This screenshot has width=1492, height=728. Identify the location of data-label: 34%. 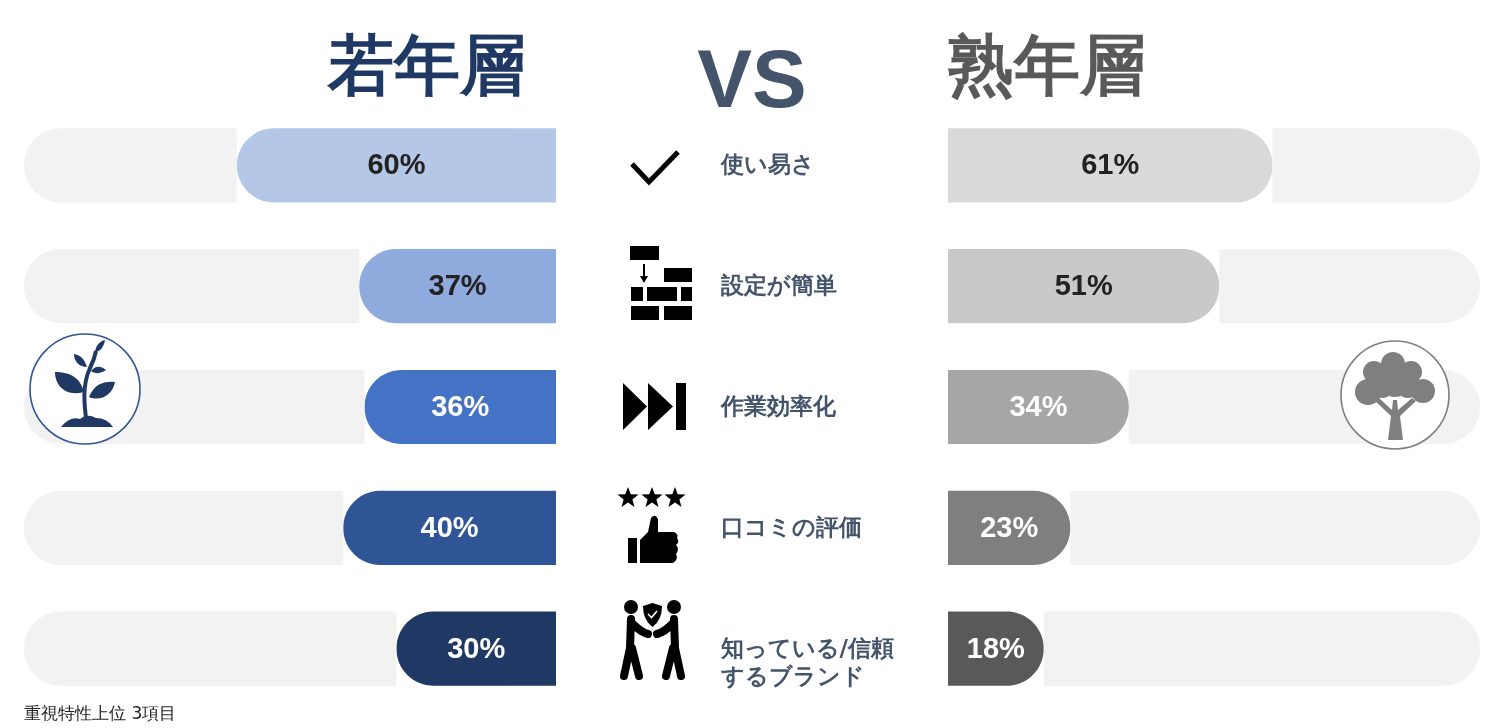
(1038, 405).